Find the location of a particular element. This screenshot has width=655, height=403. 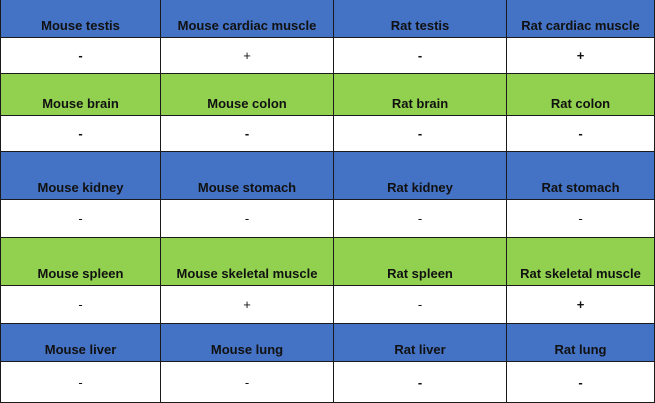

table-header-cell: Rat spleen is located at coordinates (420, 262).